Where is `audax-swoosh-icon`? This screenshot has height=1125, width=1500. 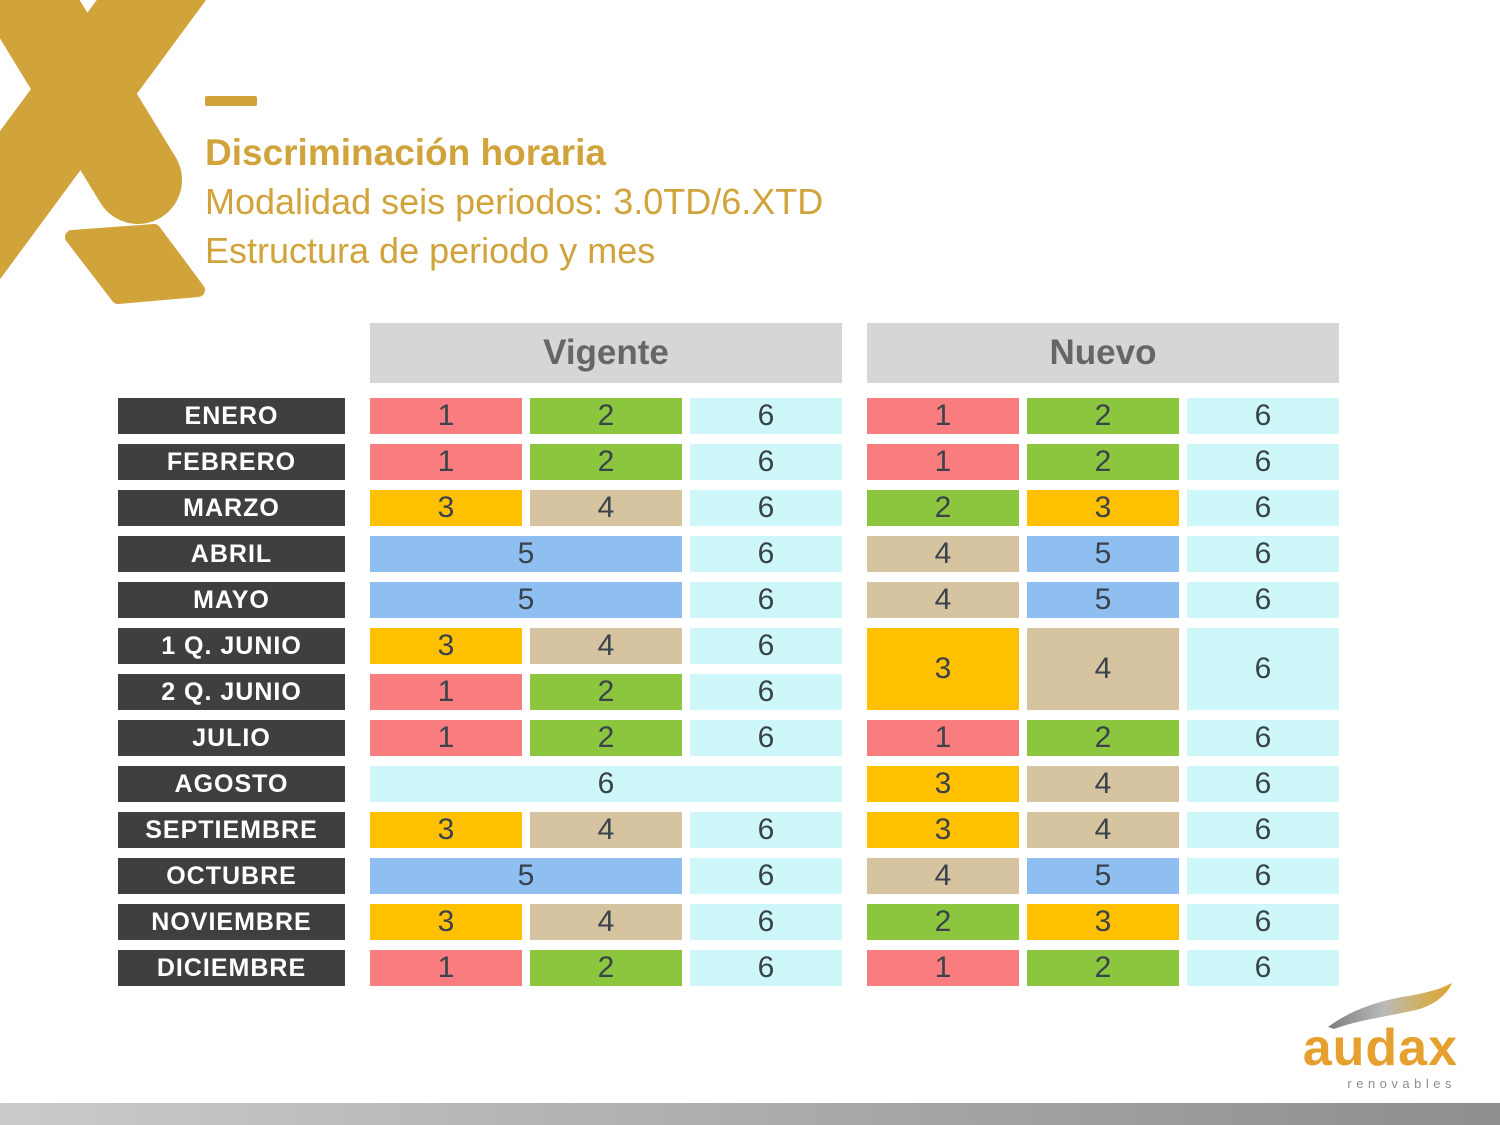 audax-swoosh-icon is located at coordinates (1390, 1006).